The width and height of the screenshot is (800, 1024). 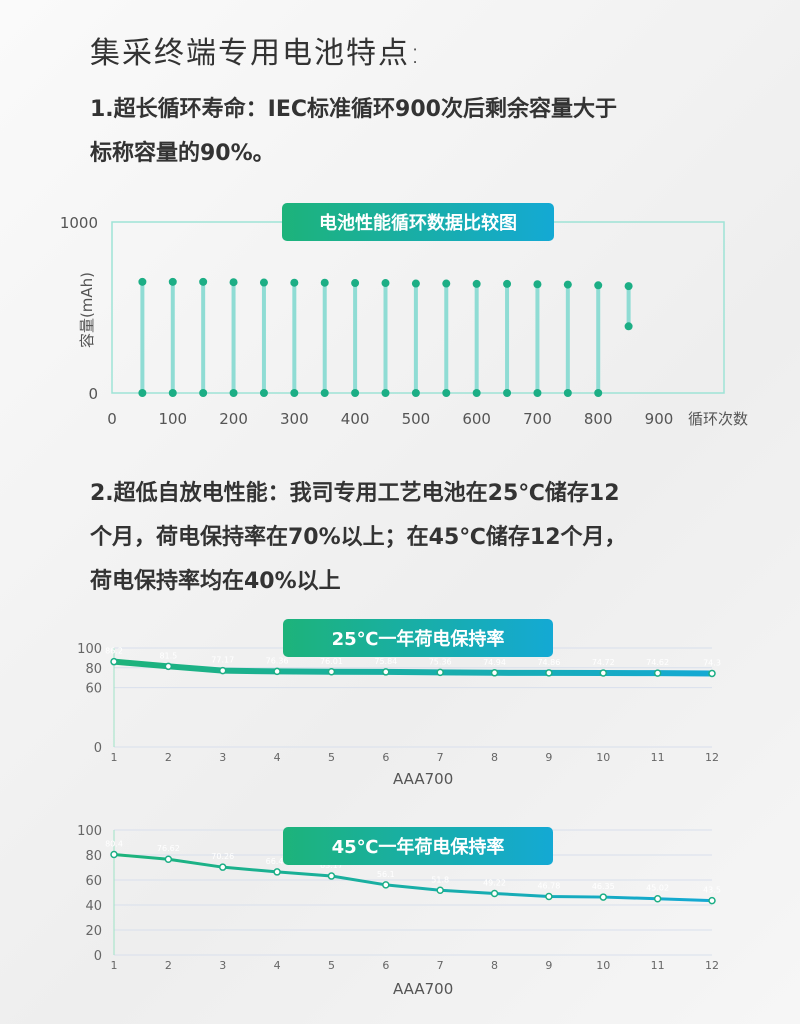 What do you see at coordinates (440, 661) in the screenshot?
I see `data-label: 75.36` at bounding box center [440, 661].